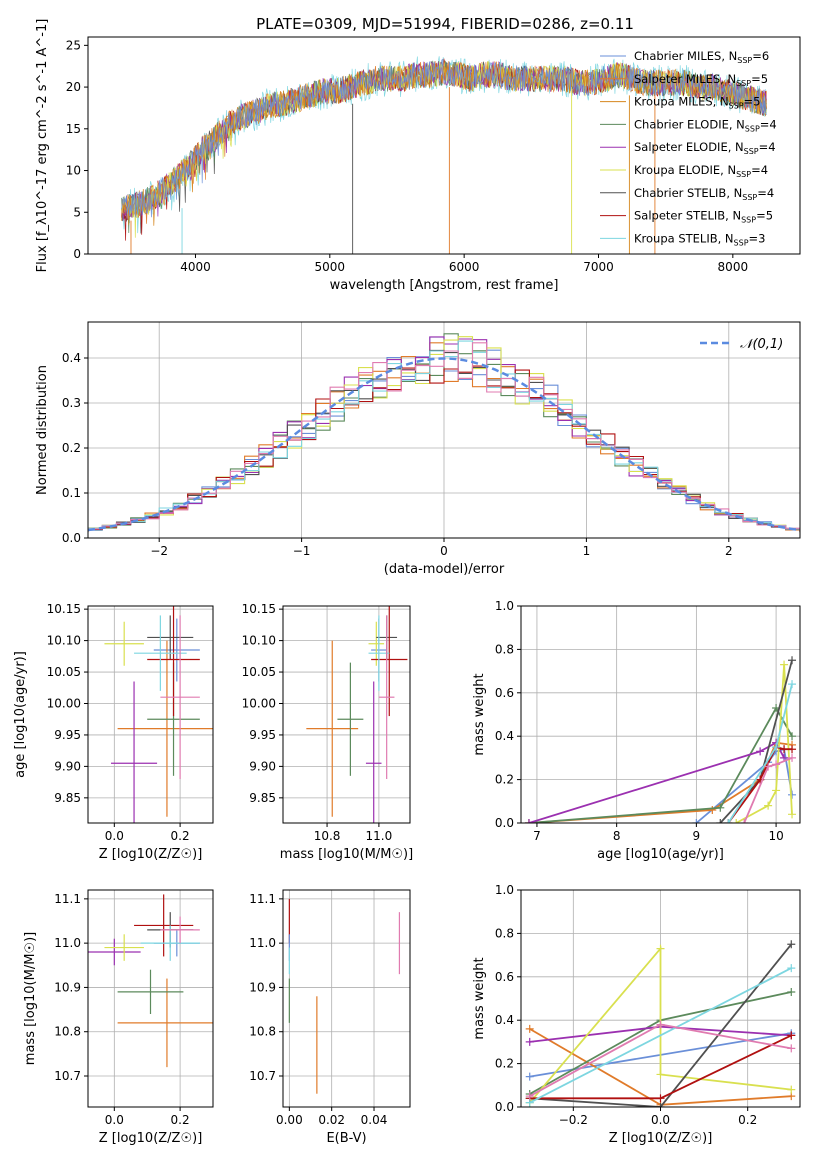  Describe the element at coordinates (114, 1120) in the screenshot. I see `x-tick-label: 0.0` at that location.